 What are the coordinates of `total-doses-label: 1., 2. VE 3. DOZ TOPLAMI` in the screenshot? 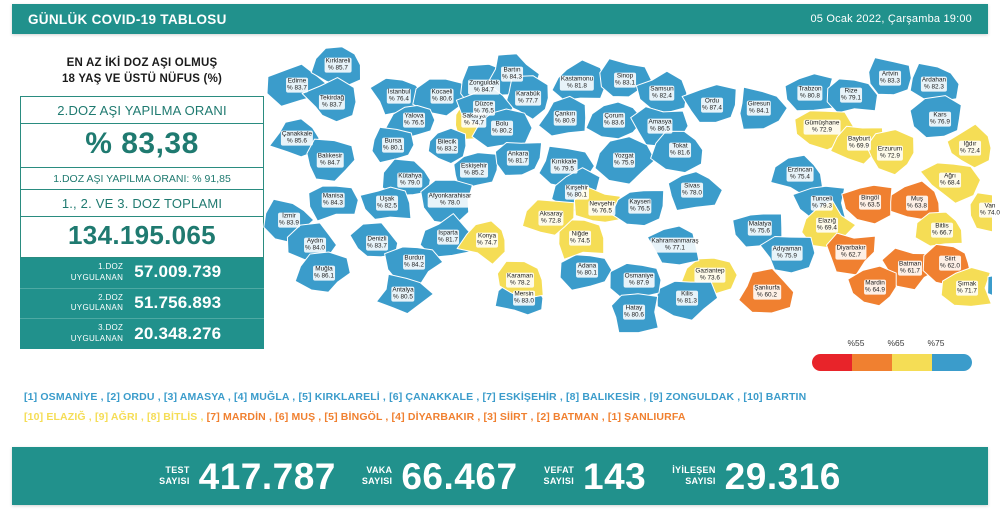 It's located at (142, 203).